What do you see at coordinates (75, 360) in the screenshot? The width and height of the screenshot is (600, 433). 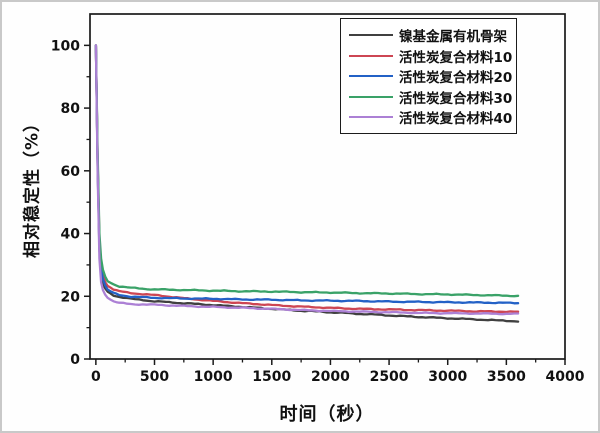 I see `y-tick-label: 0` at bounding box center [75, 360].